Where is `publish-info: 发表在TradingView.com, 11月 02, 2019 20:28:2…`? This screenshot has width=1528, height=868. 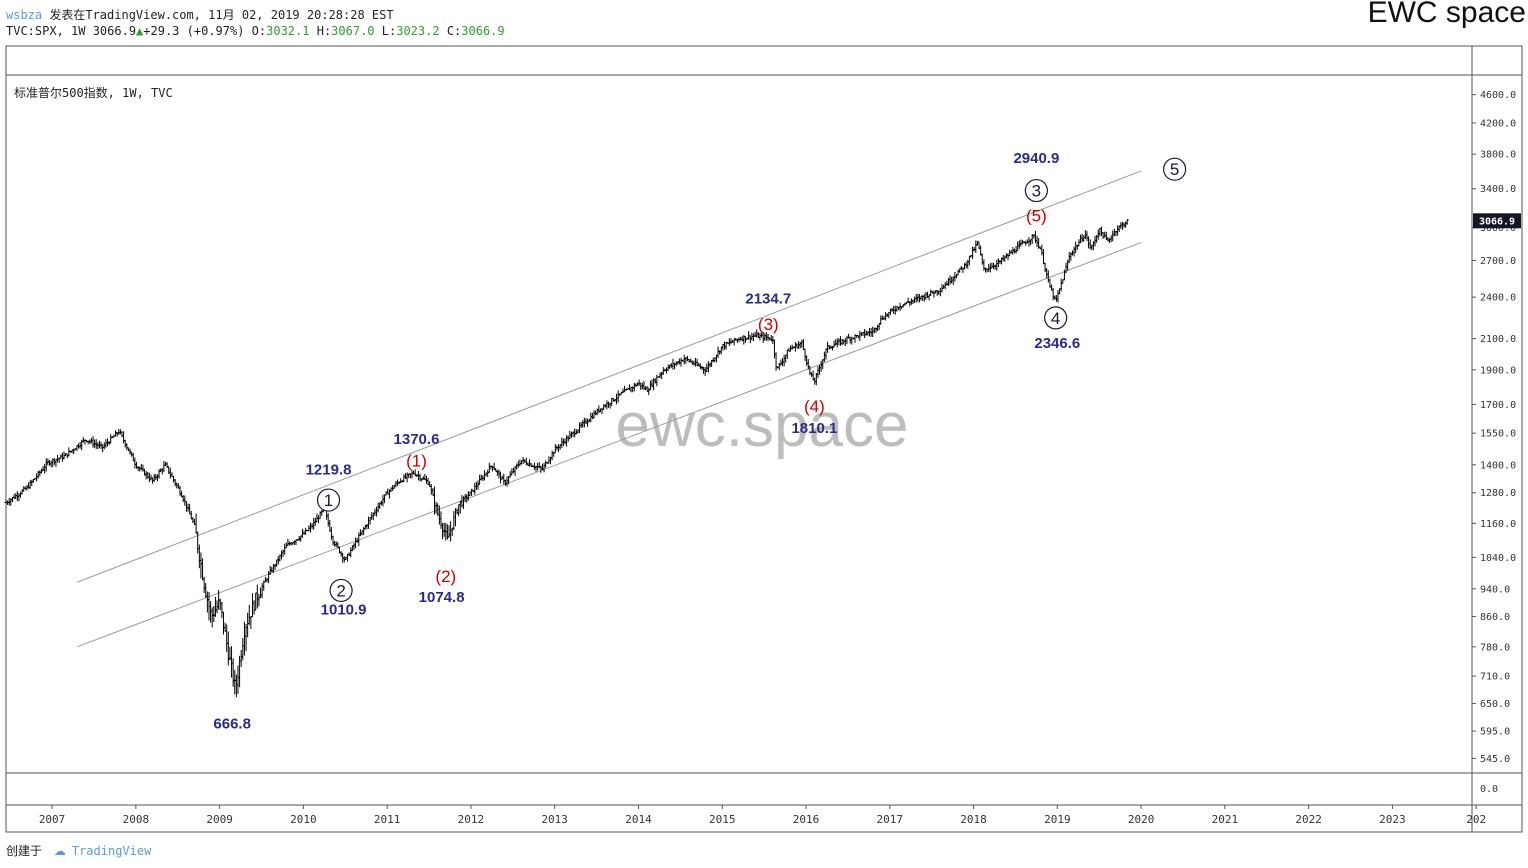 publish-info: 发表在TradingView.com, 11月 02, 2019 20:28:2… is located at coordinates (221, 15).